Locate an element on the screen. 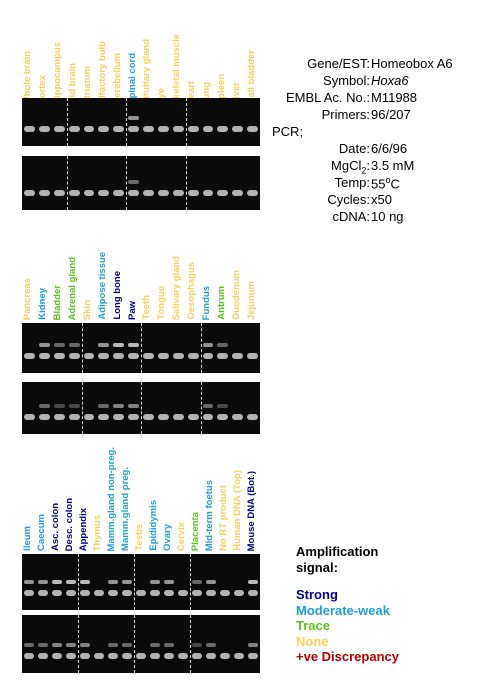 The height and width of the screenshot is (693, 488). lane-label: Epididymis is located at coordinates (153, 525).